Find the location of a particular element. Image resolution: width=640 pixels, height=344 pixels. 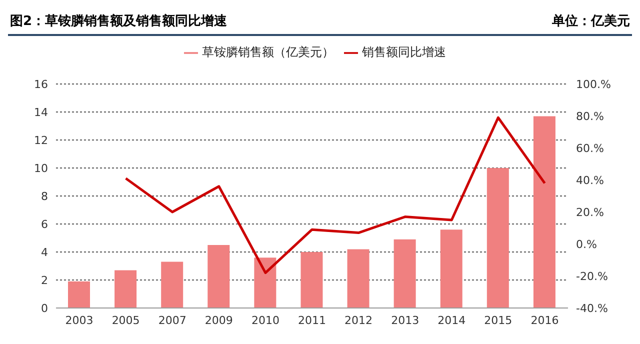

y2-tick-label: 80.% is located at coordinates (590, 116).